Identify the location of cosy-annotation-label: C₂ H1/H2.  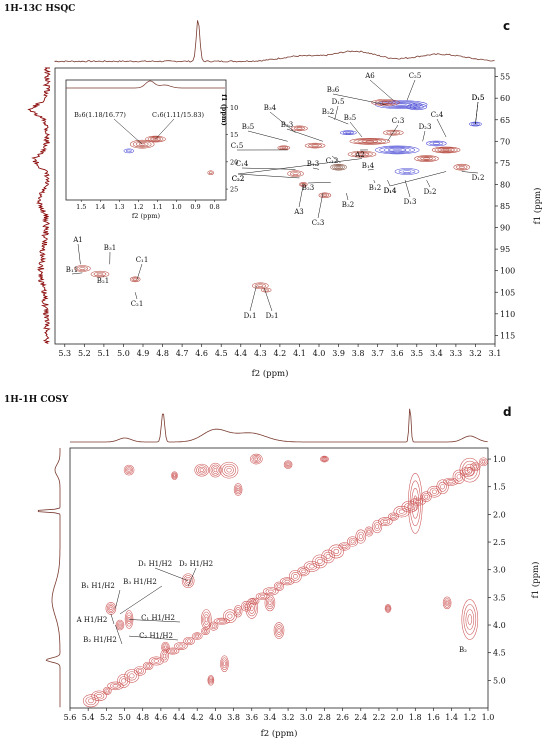
(156, 636).